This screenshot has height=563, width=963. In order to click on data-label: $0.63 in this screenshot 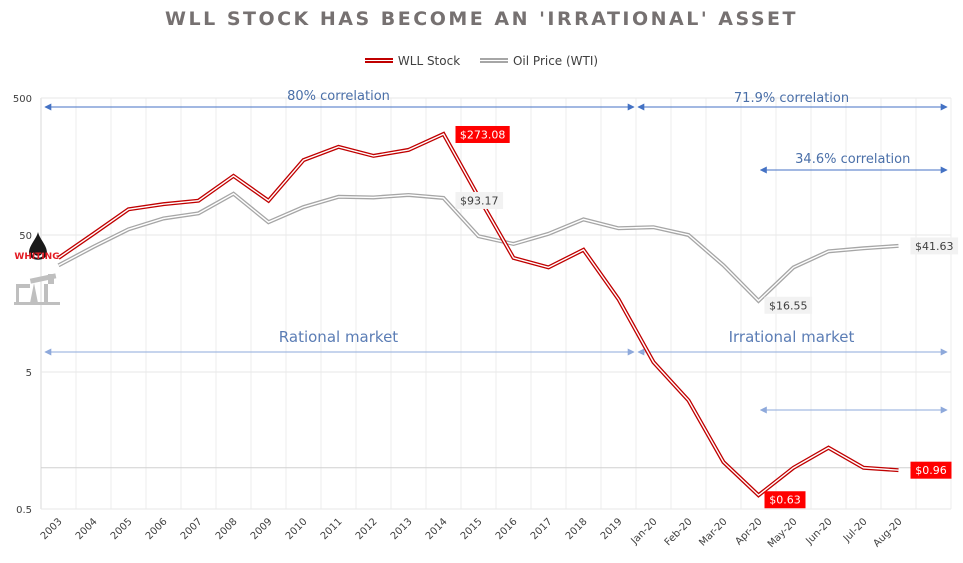, I will do `click(785, 500)`.